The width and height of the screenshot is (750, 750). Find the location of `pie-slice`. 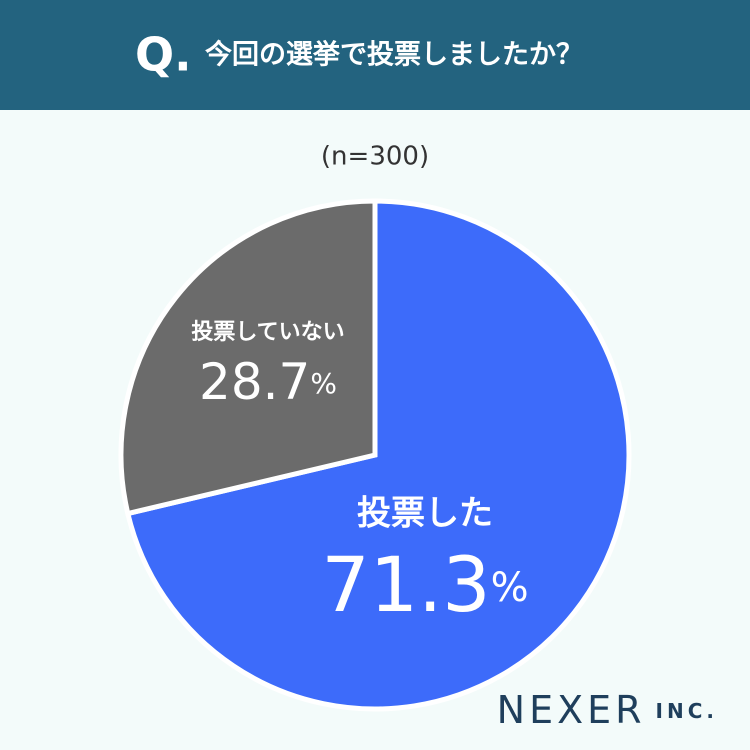

pie-slice is located at coordinates (248, 357).